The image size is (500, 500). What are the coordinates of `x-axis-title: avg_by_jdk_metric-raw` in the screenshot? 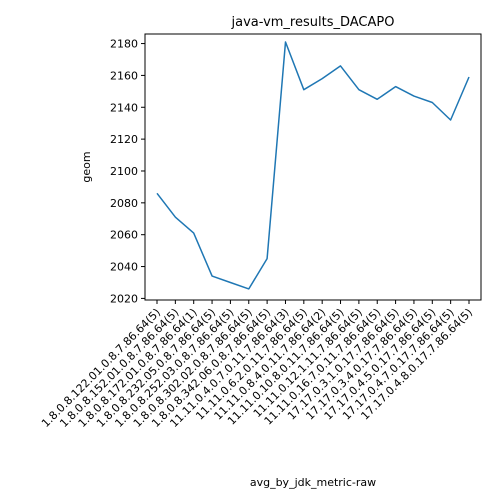 It's located at (313, 482).